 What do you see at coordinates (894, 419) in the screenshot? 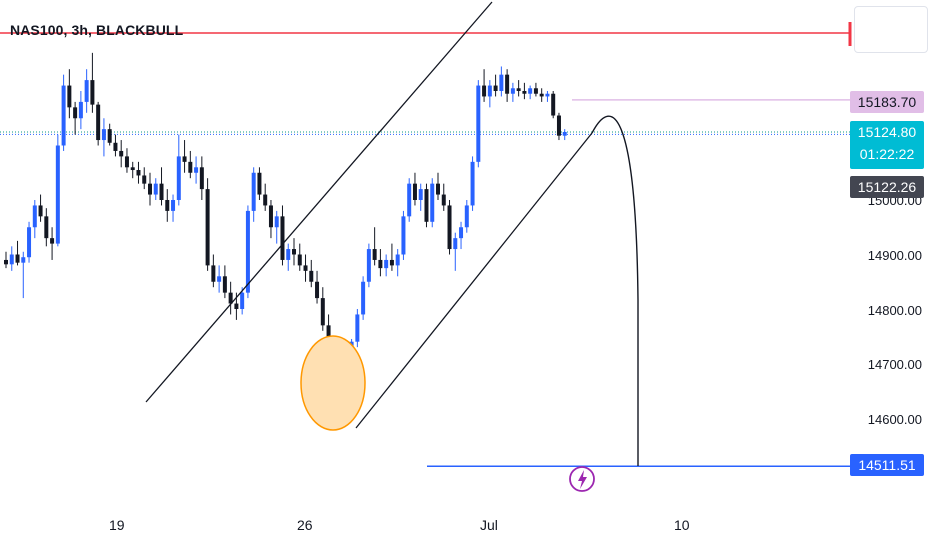
I see `price-scale-label: 14600.00` at bounding box center [894, 419].